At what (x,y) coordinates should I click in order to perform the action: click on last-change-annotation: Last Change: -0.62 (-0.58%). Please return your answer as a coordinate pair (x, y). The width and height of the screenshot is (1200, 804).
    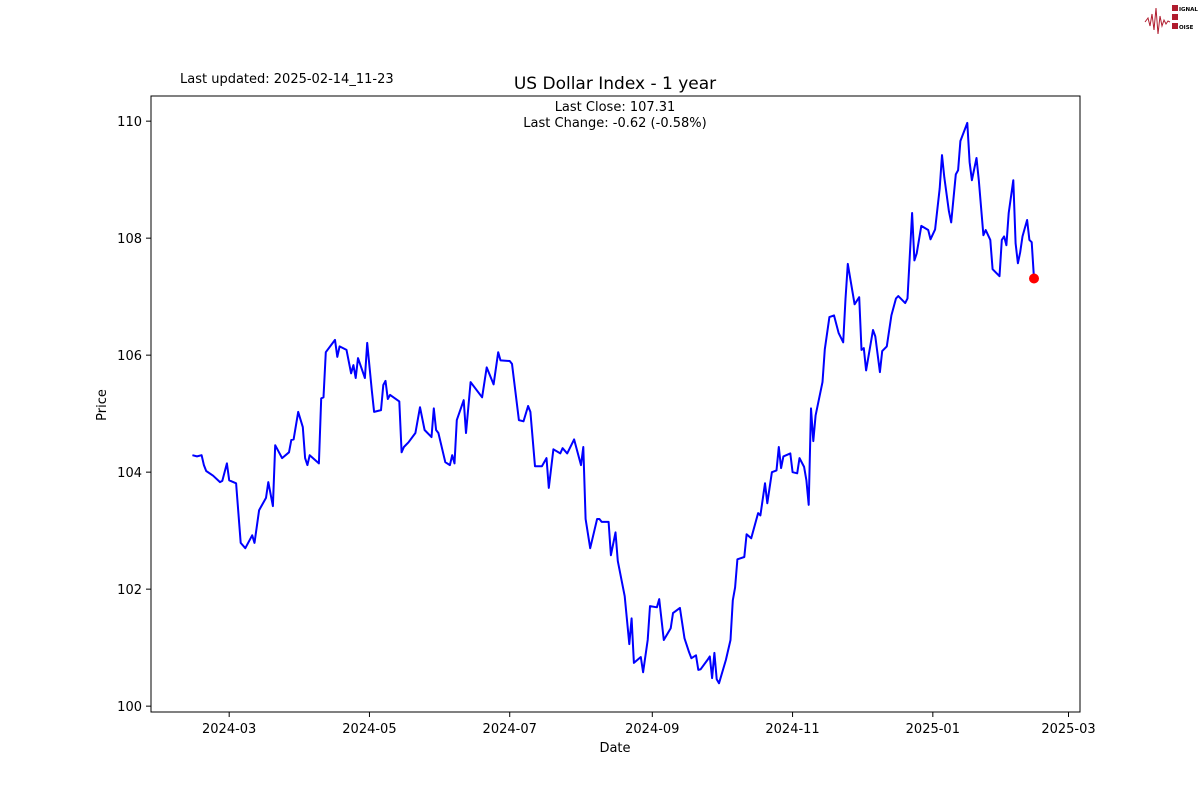
    Looking at the image, I should click on (614, 123).